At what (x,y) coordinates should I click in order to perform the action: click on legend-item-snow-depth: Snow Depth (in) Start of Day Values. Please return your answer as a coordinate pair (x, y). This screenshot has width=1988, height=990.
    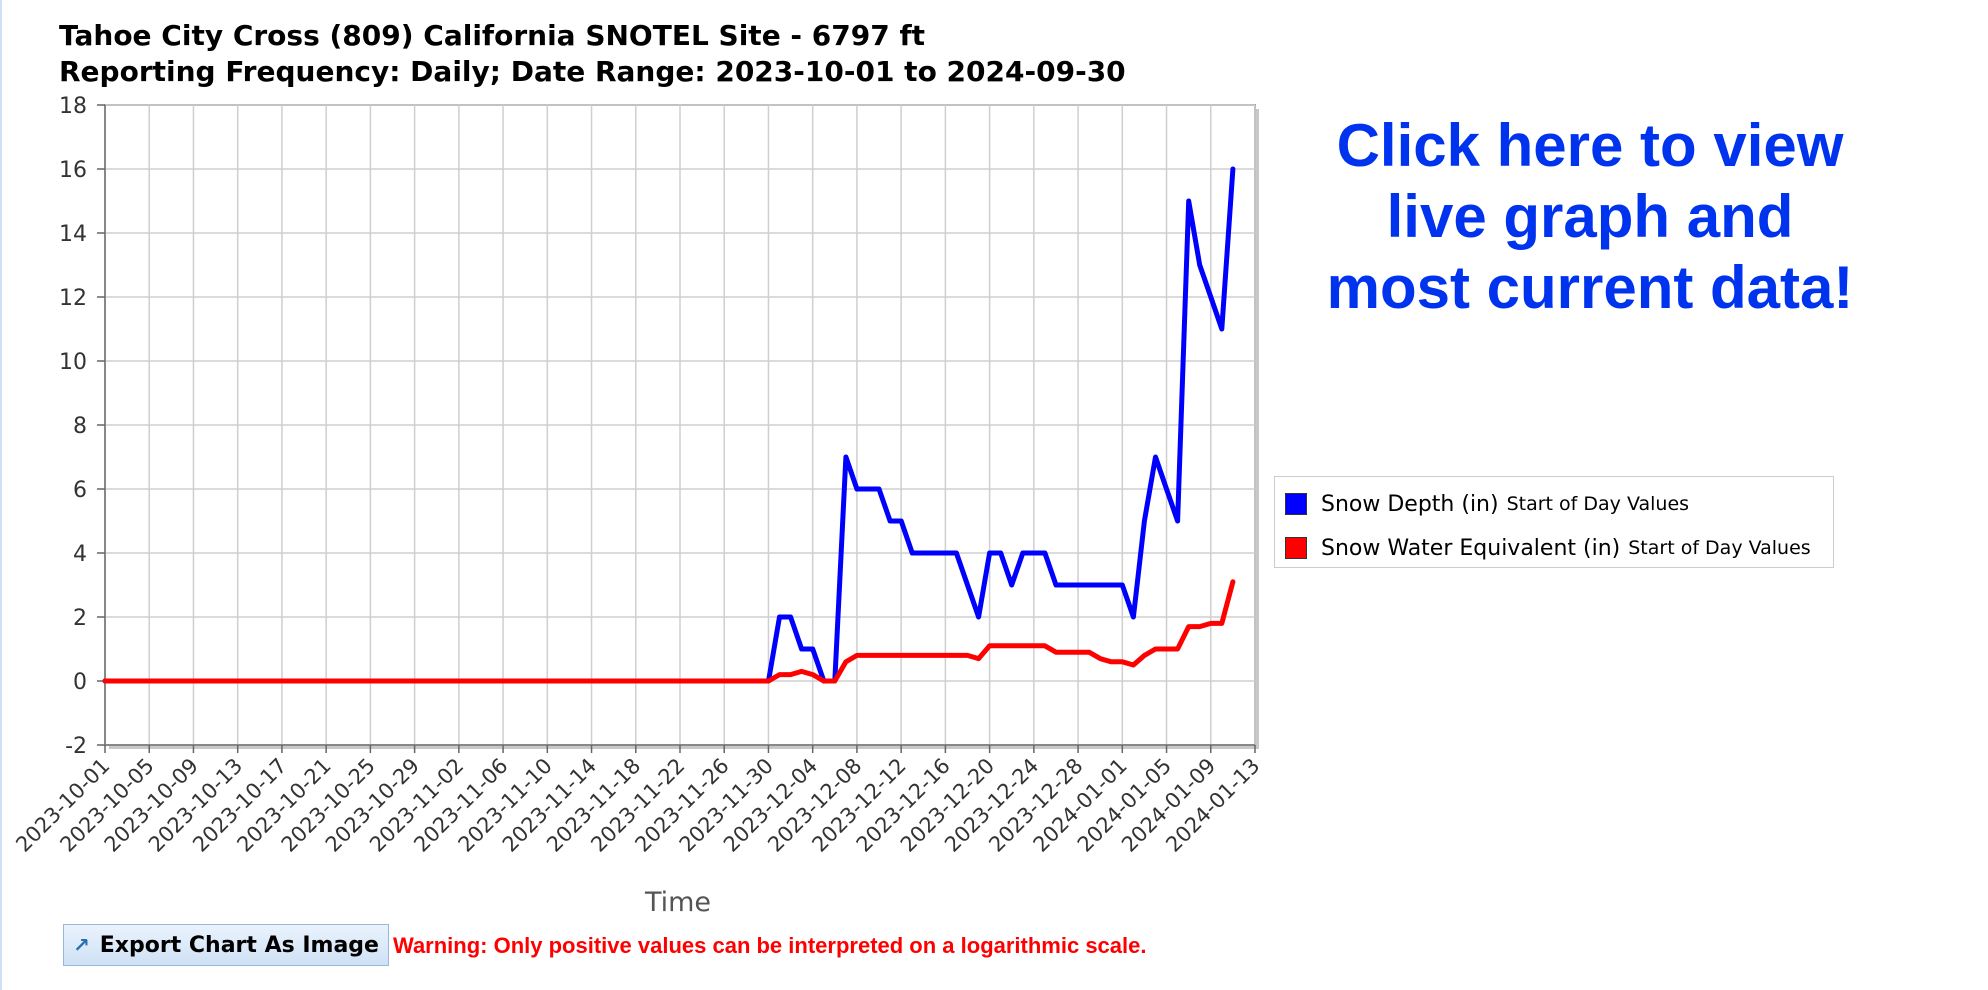
    Looking at the image, I should click on (1487, 504).